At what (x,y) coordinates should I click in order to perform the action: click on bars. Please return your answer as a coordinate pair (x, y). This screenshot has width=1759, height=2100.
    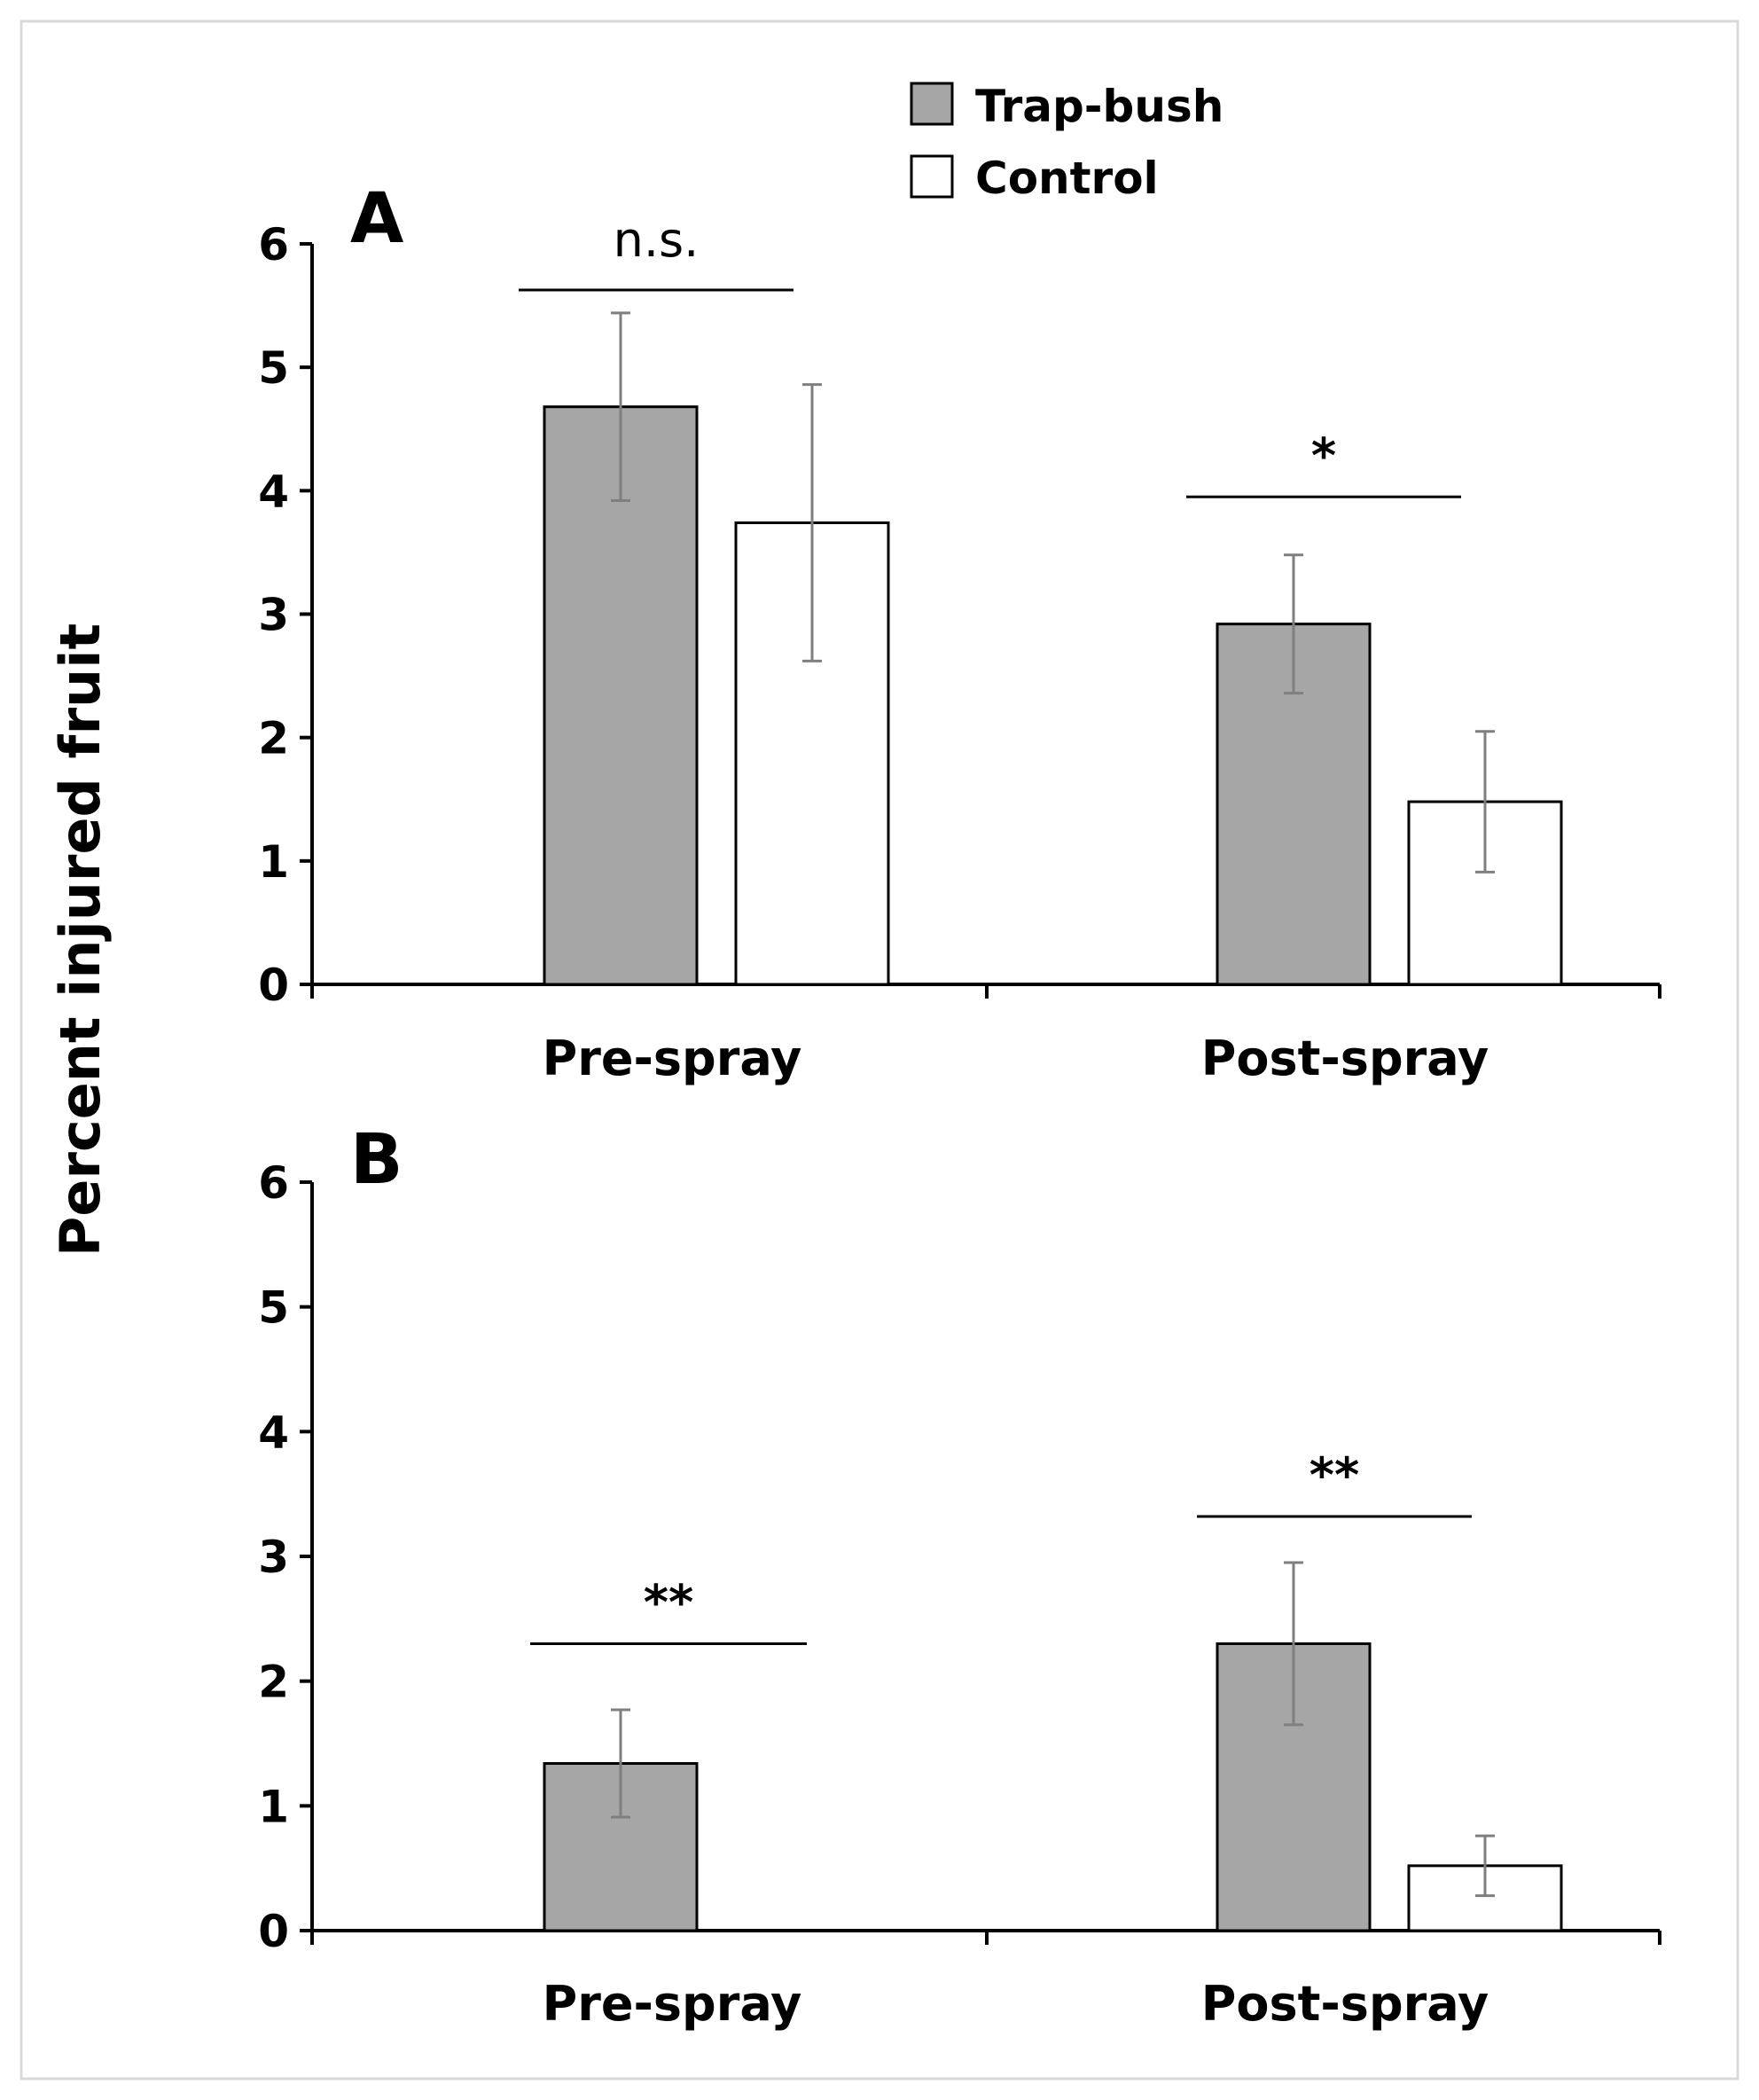
    Looking at the image, I should click on (1053, 1787).